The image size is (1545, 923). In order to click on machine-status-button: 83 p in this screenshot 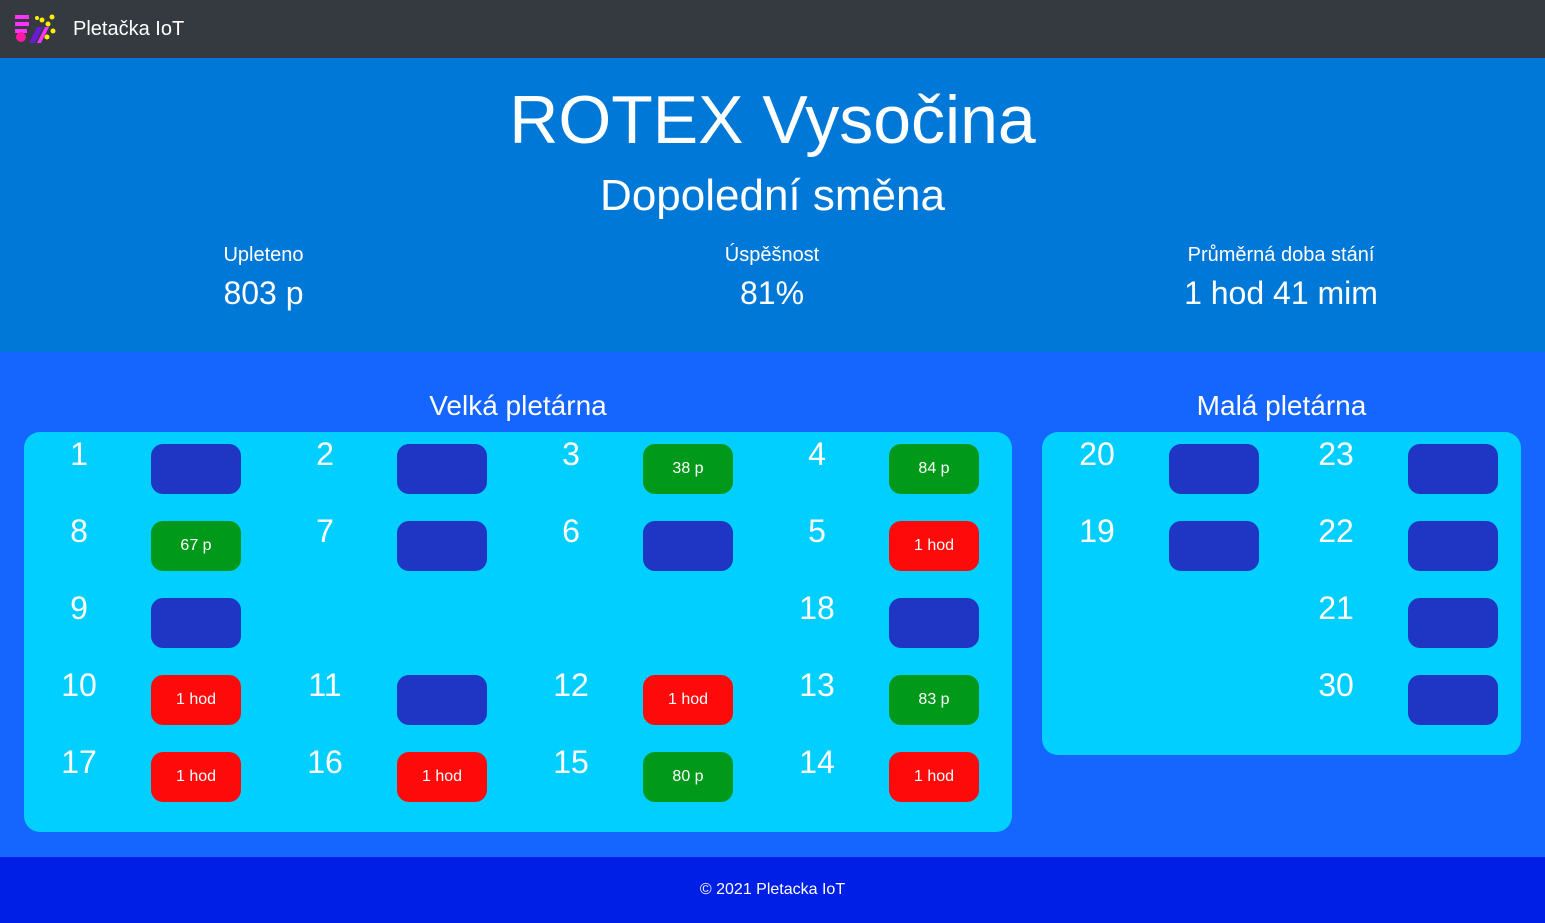, I will do `click(934, 700)`.